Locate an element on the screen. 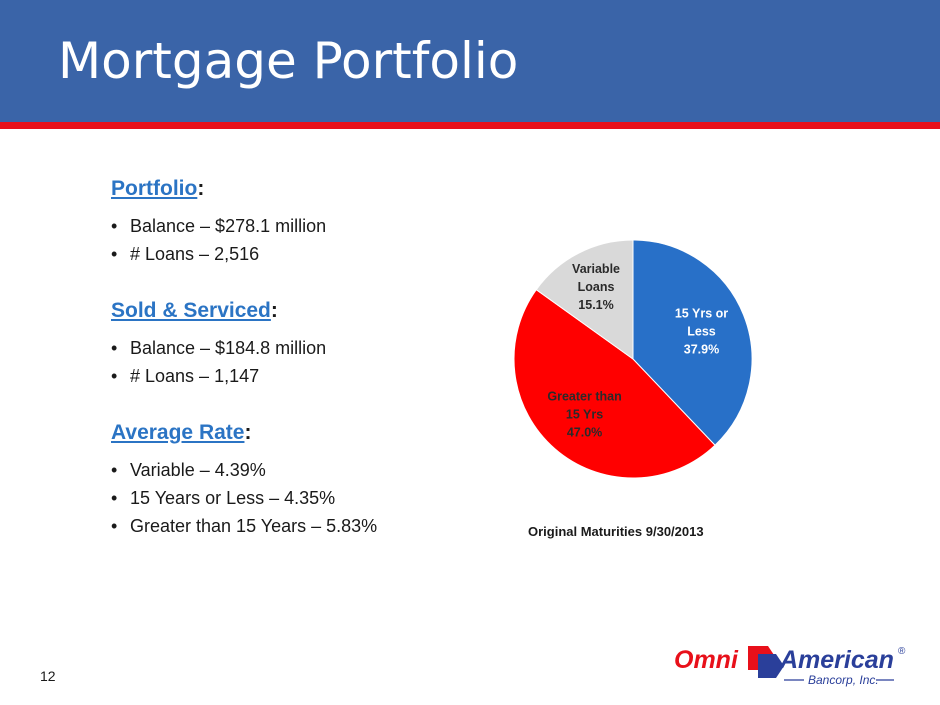 This screenshot has height=705, width=940. chart-caption: Original Maturities 9/30/2013 is located at coordinates (616, 531).